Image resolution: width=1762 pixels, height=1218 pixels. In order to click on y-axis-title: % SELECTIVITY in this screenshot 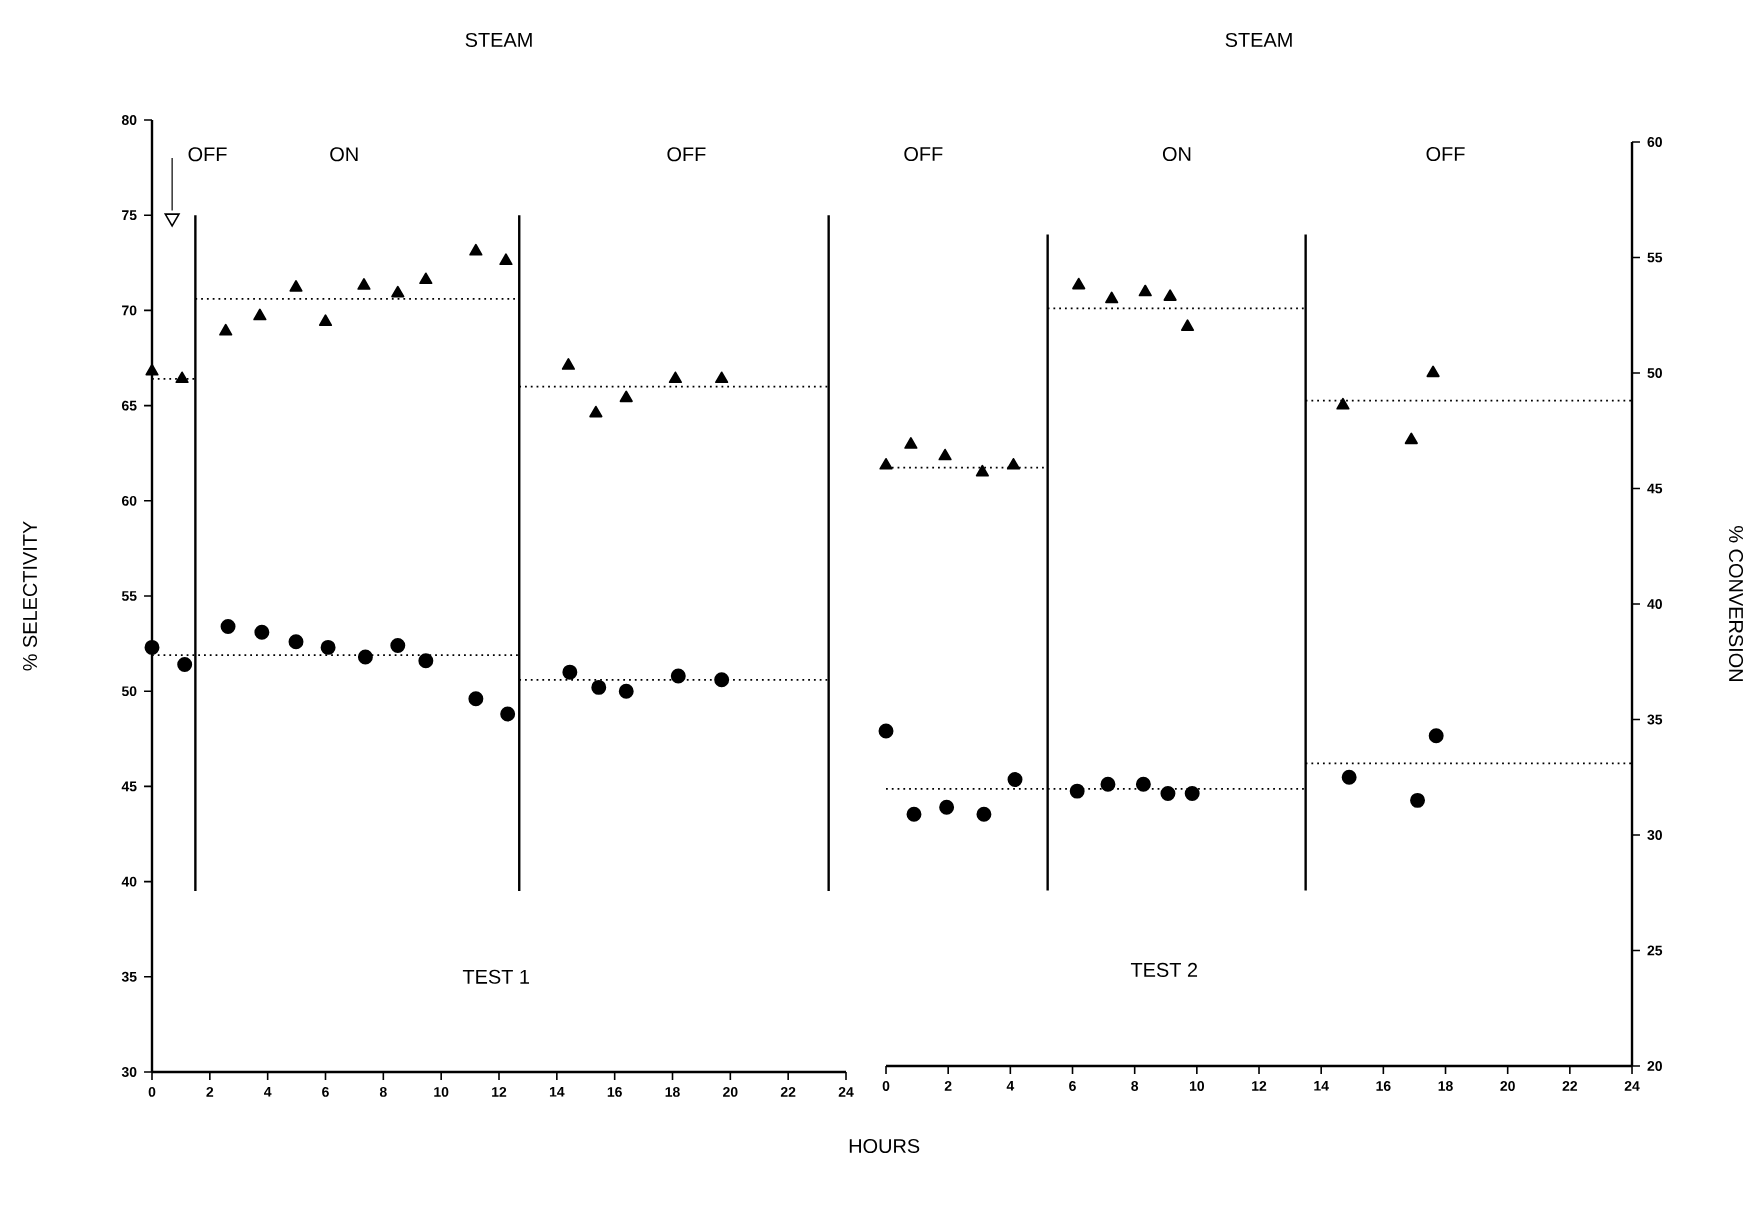, I will do `click(30, 596)`.